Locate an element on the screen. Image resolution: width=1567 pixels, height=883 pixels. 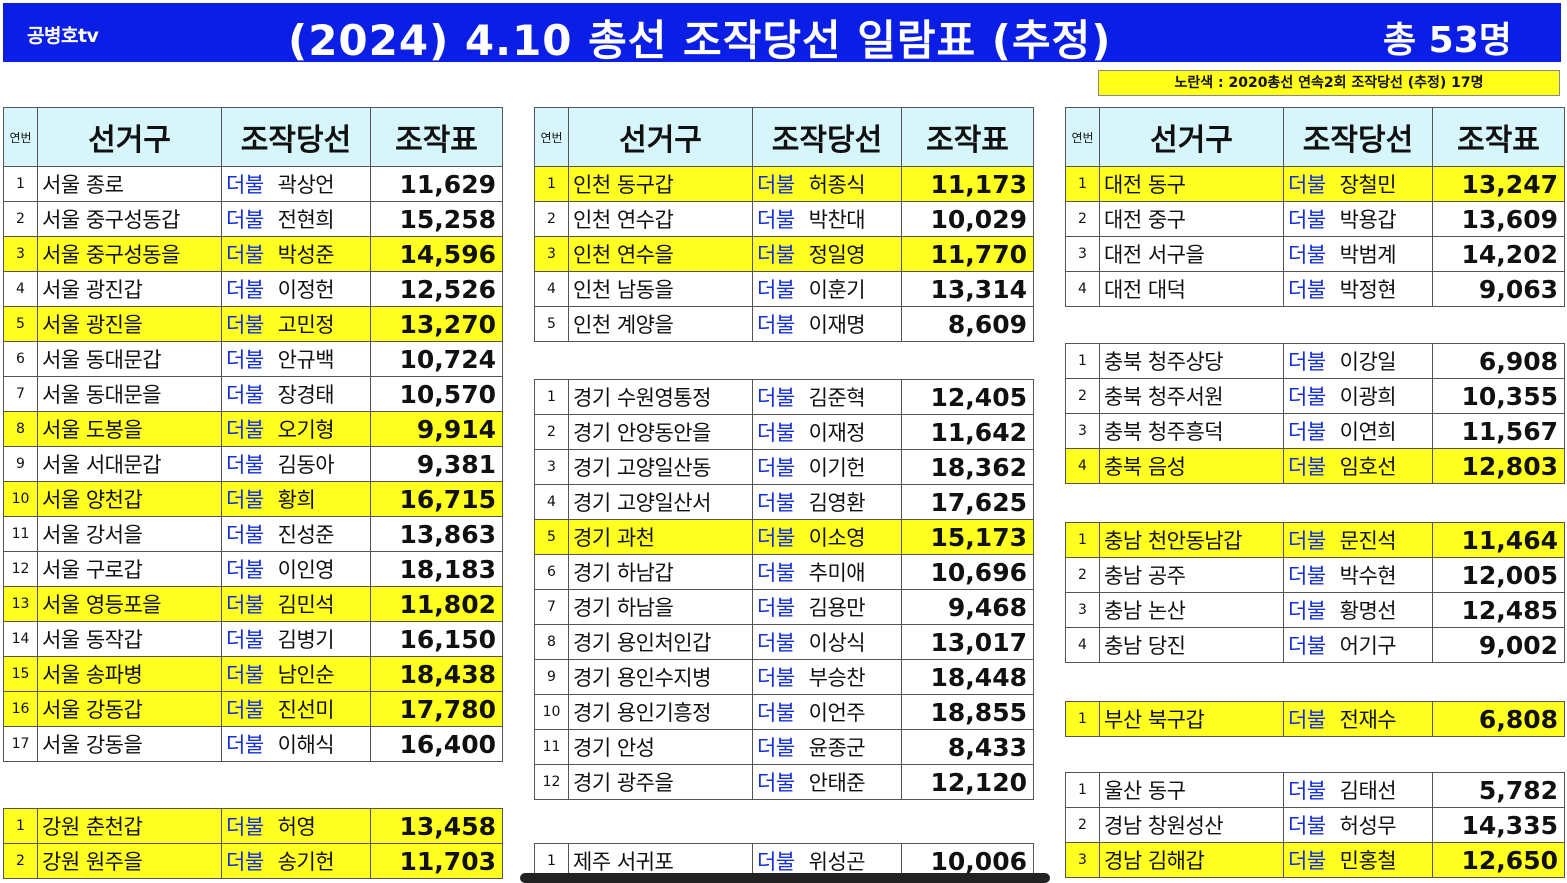
candidate-name: 이언주 is located at coordinates (837, 713).